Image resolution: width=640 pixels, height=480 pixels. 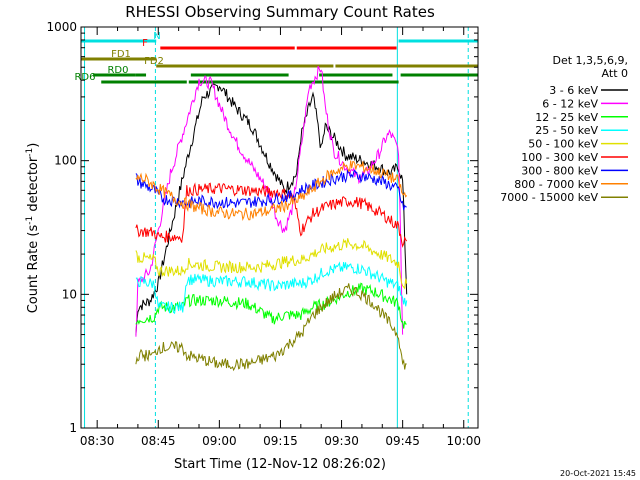 I want to click on x-tick-label-4: 09:30, so click(x=341, y=441).